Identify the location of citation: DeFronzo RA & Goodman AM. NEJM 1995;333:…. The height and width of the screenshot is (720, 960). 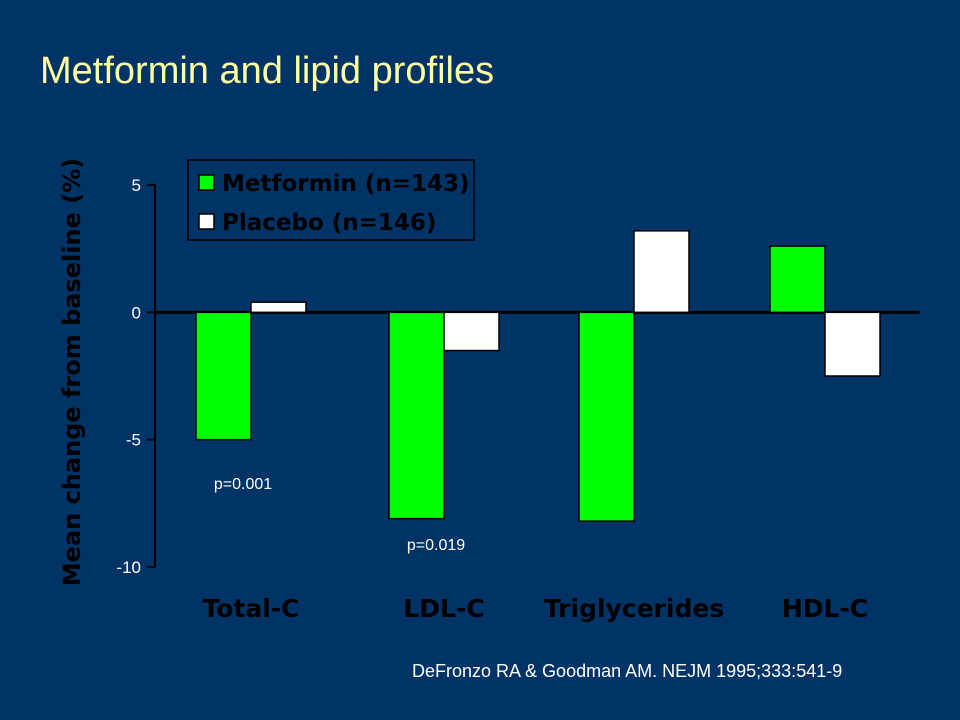
(627, 671).